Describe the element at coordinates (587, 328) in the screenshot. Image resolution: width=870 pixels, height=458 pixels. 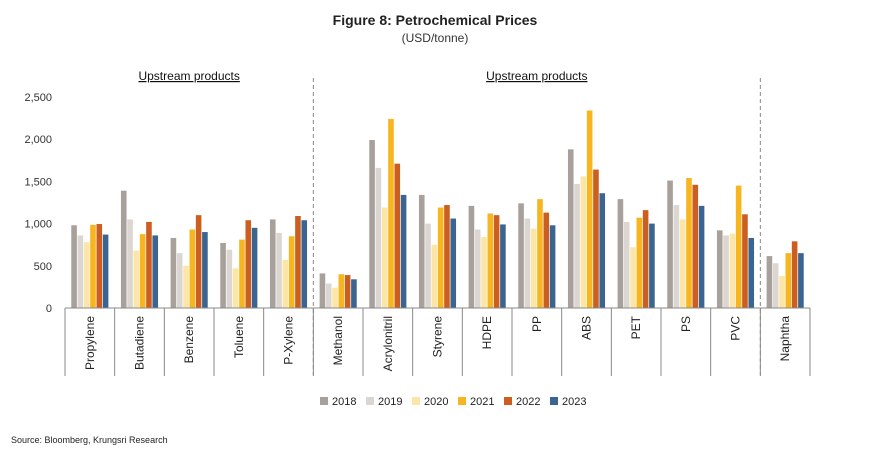
I see `x-tick-label: ABS` at that location.